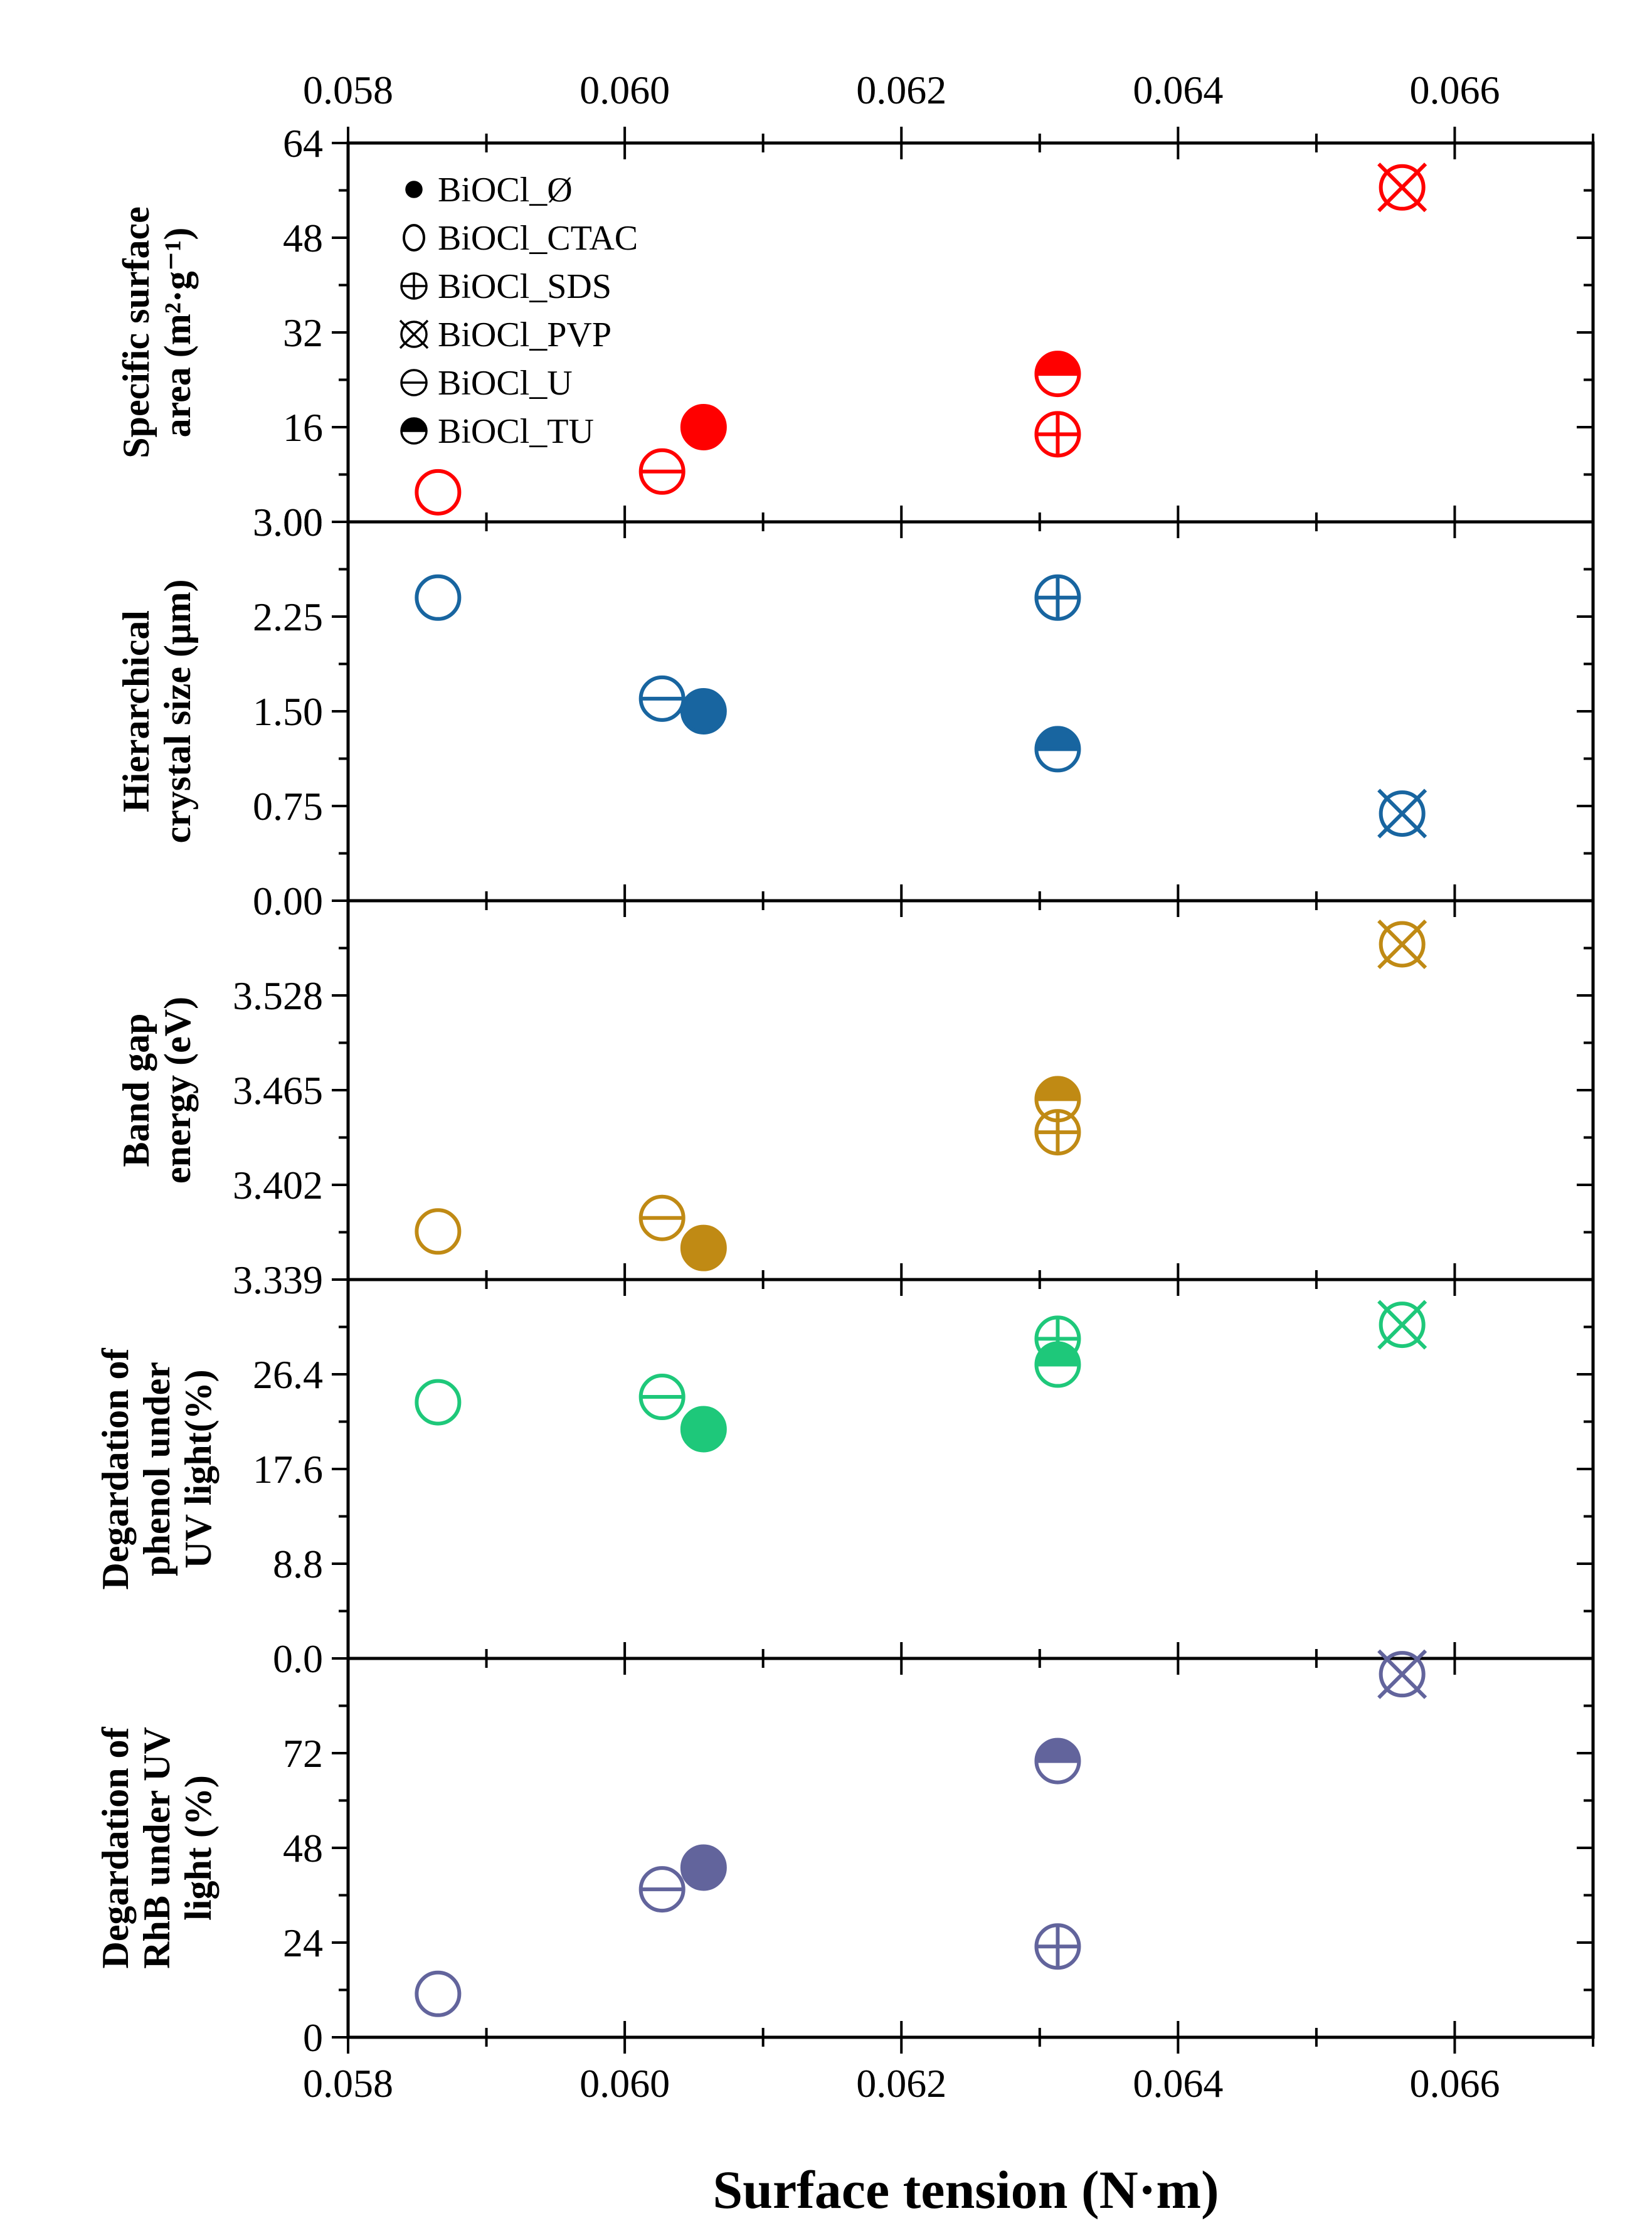 The image size is (1652, 2238). What do you see at coordinates (136, 1090) in the screenshot?
I see `y-axis-label-line: Band gap` at bounding box center [136, 1090].